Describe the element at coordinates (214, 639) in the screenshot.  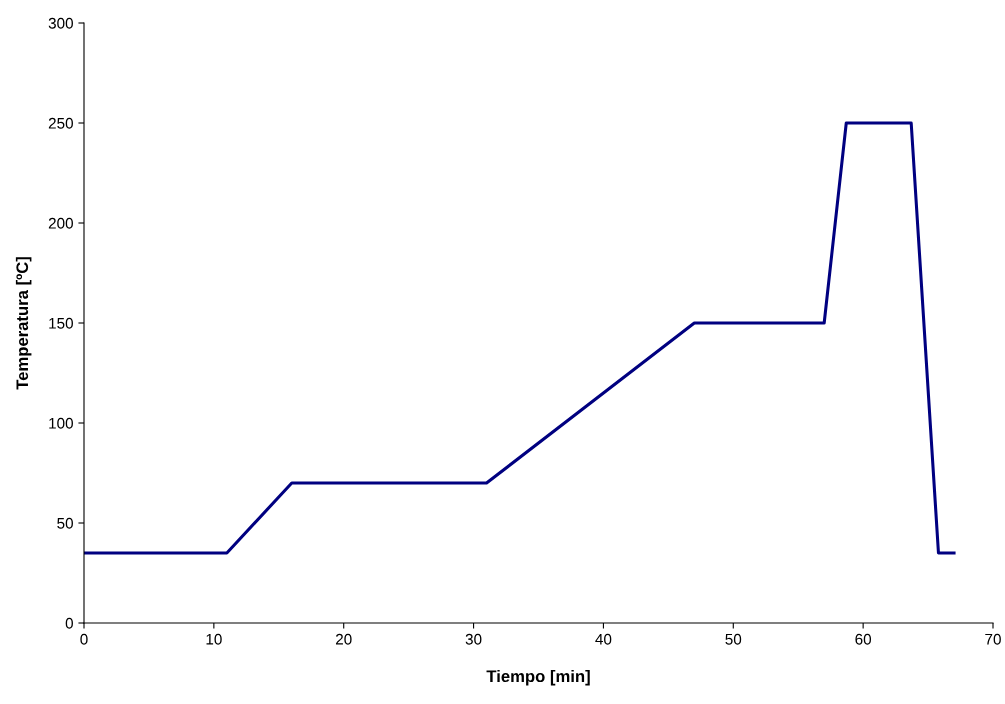
I see `x-tick-label: 10` at that location.